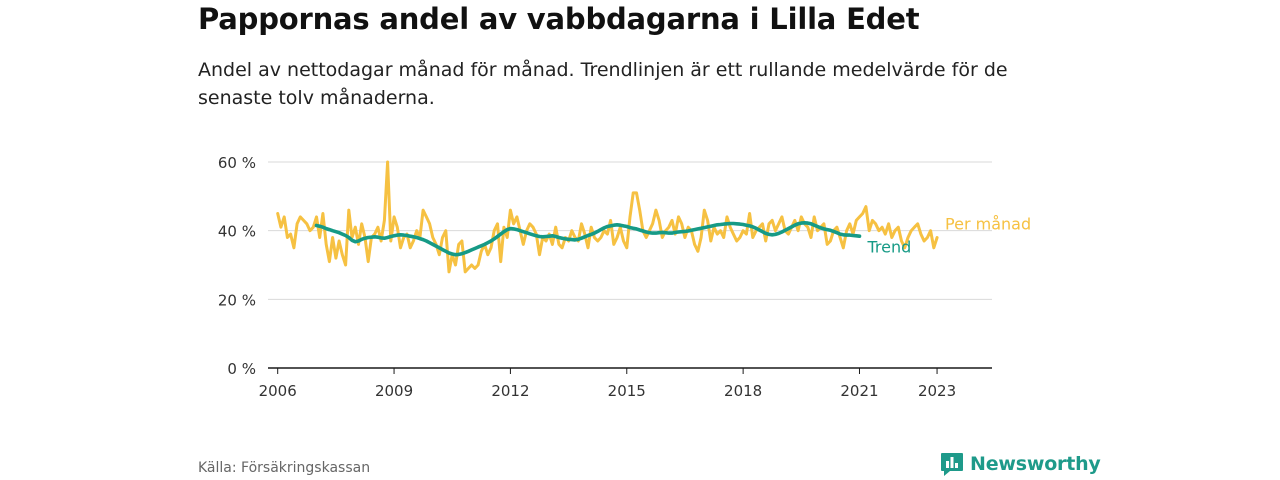  What do you see at coordinates (284, 468) in the screenshot?
I see `source-note: Källa: Försäkringskassan` at bounding box center [284, 468].